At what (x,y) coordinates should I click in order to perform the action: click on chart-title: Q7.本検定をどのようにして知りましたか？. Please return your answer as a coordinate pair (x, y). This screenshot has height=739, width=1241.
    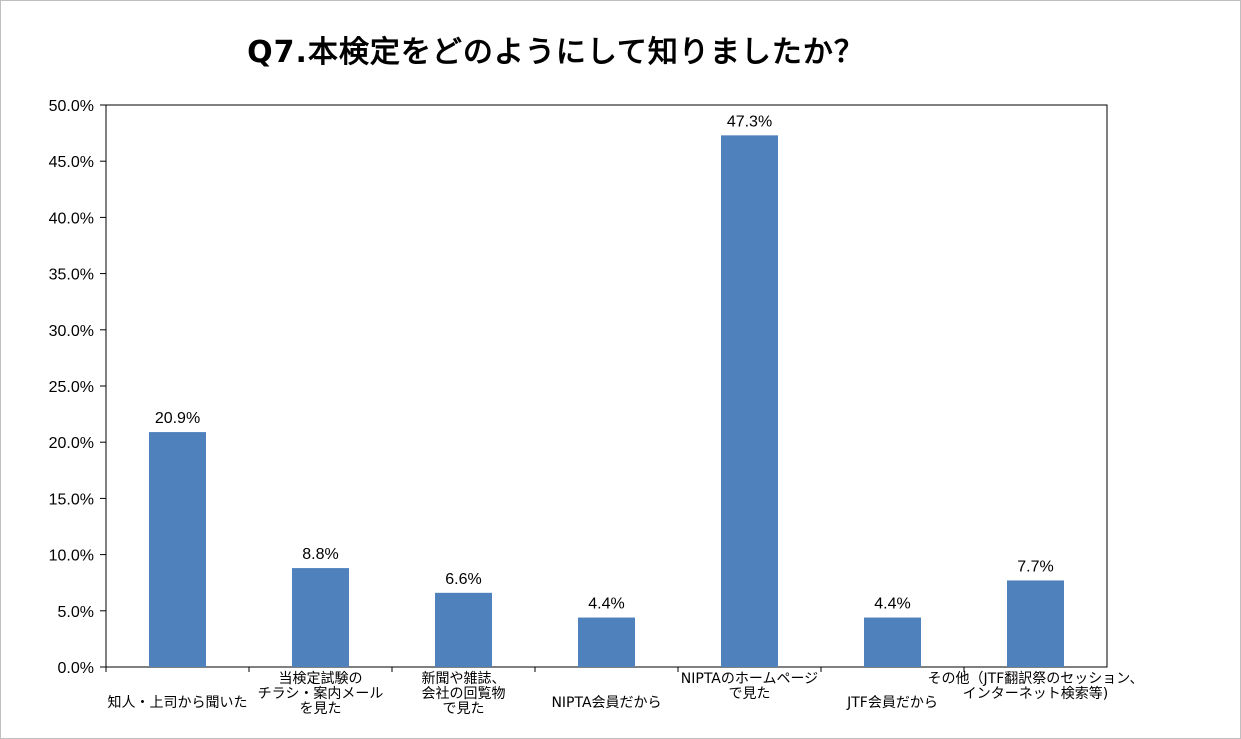
    Looking at the image, I should click on (556, 52).